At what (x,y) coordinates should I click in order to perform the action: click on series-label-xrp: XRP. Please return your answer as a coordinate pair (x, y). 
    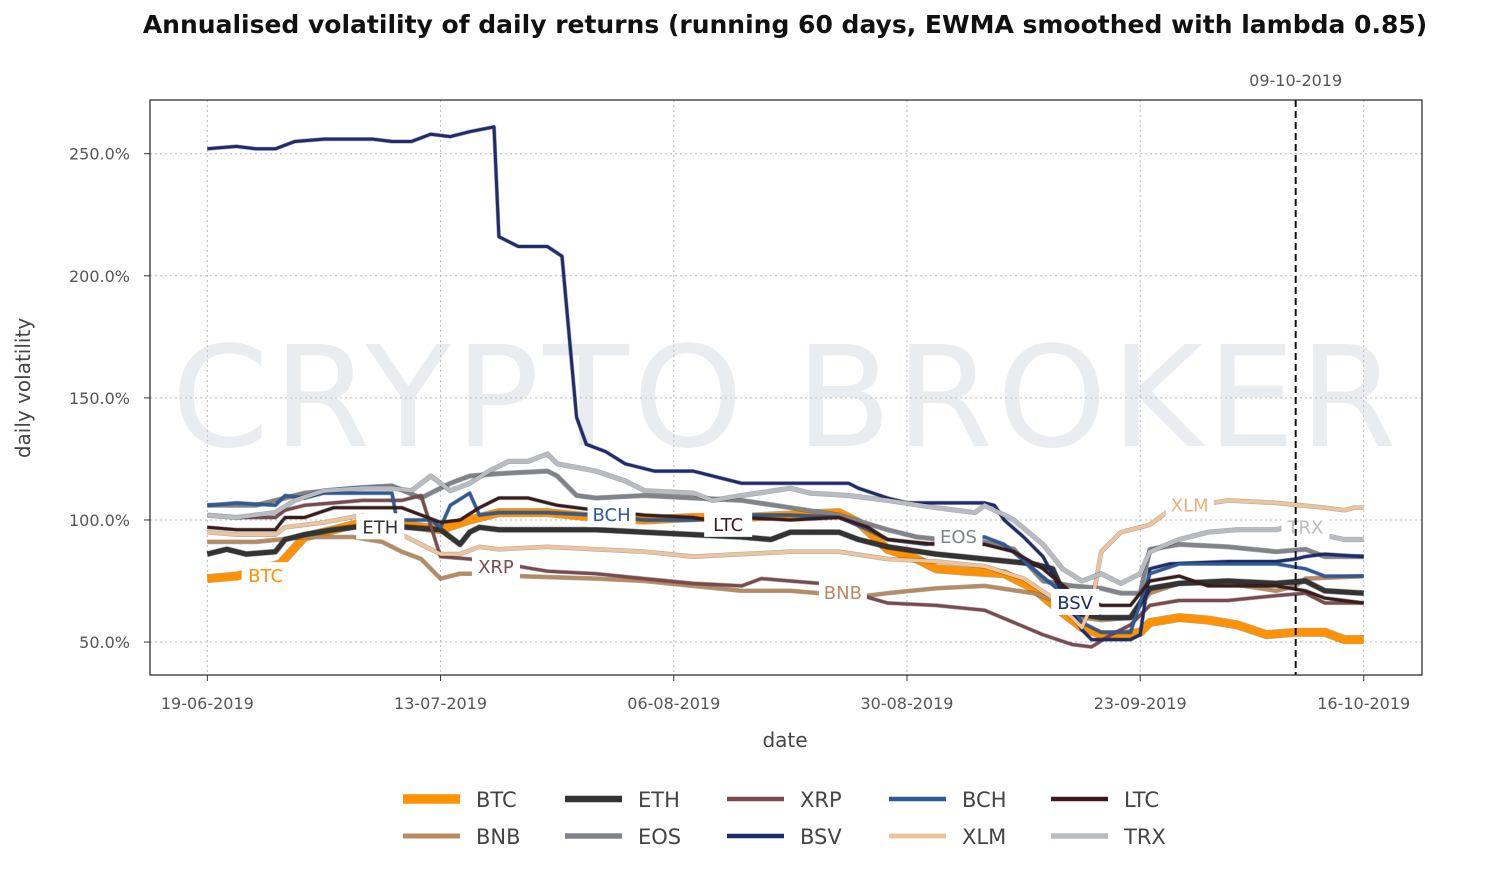
    Looking at the image, I should click on (496, 567).